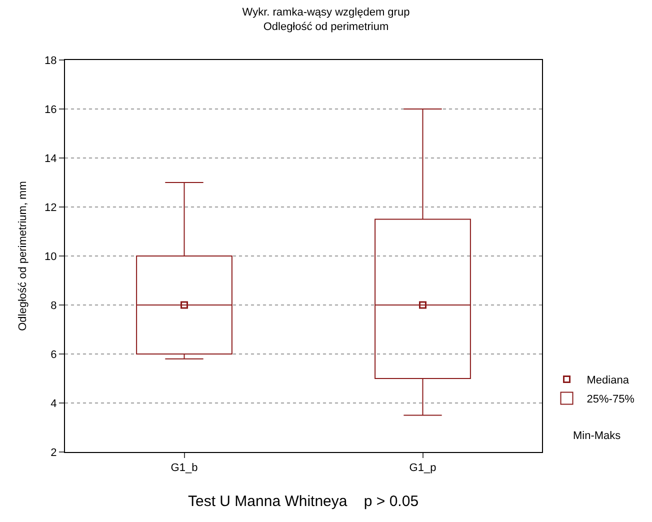  I want to click on chart-subtitle: Odległość od perimetrium, so click(326, 26).